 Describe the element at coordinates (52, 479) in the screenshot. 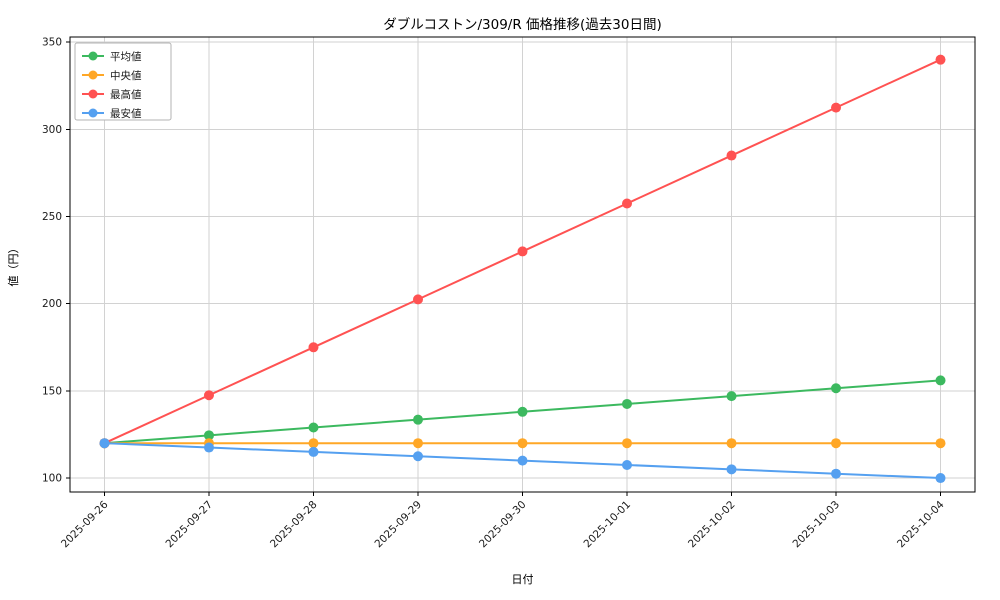

I see `svg-text: 100` at that location.